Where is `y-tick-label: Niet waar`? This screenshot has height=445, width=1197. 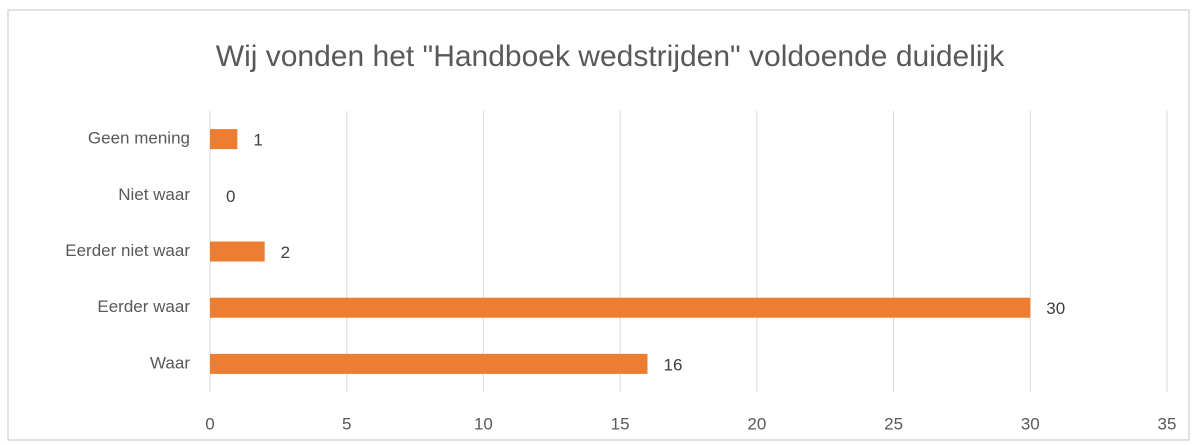
y-tick-label: Niet waar is located at coordinates (154, 194).